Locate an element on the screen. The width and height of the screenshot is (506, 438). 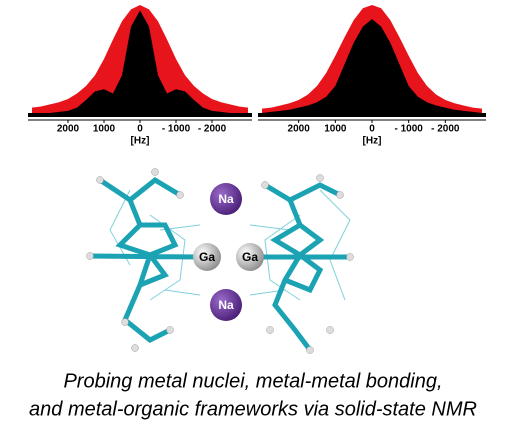
atoms: Na Ga Ga Na is located at coordinates (228, 252).